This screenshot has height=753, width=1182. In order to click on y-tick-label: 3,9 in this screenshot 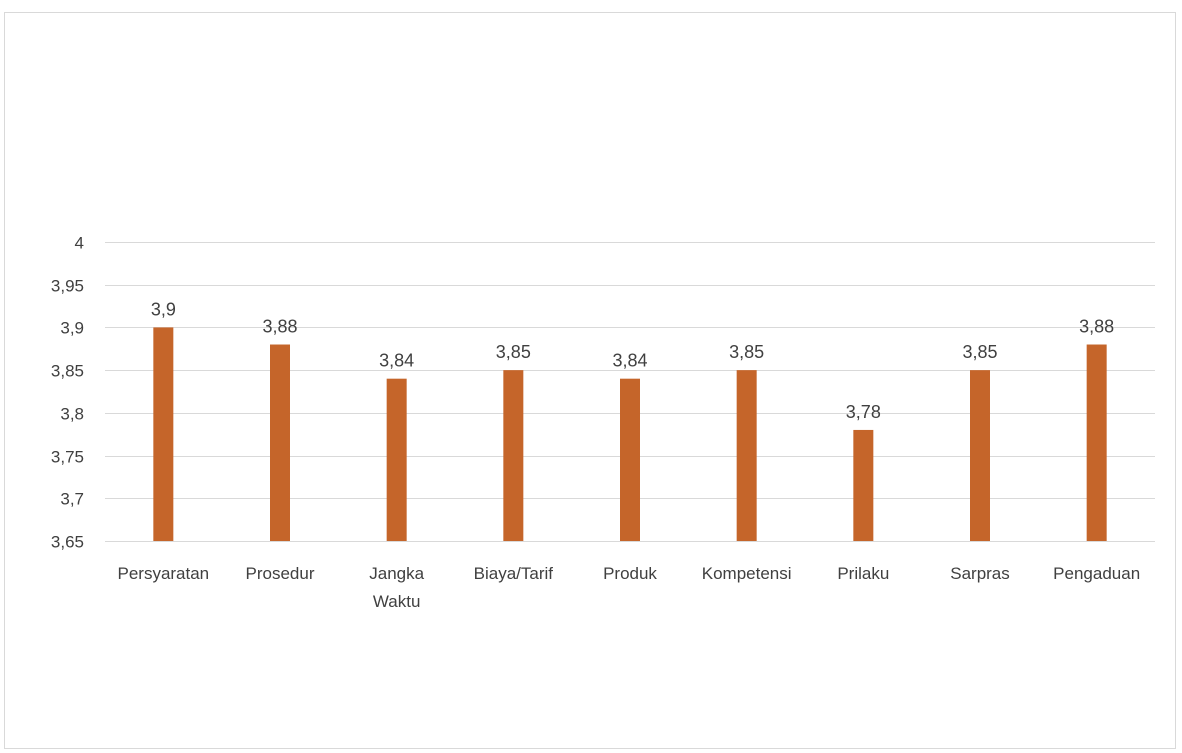, I will do `click(72, 328)`.